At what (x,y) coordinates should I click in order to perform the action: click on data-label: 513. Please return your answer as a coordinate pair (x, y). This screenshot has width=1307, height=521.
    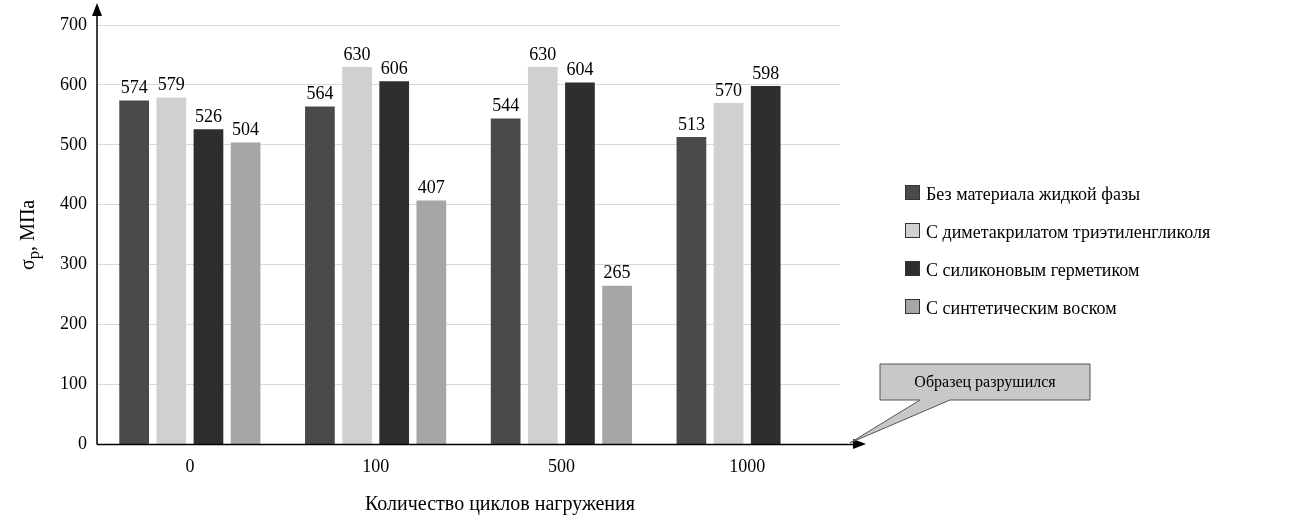
    Looking at the image, I should click on (691, 123).